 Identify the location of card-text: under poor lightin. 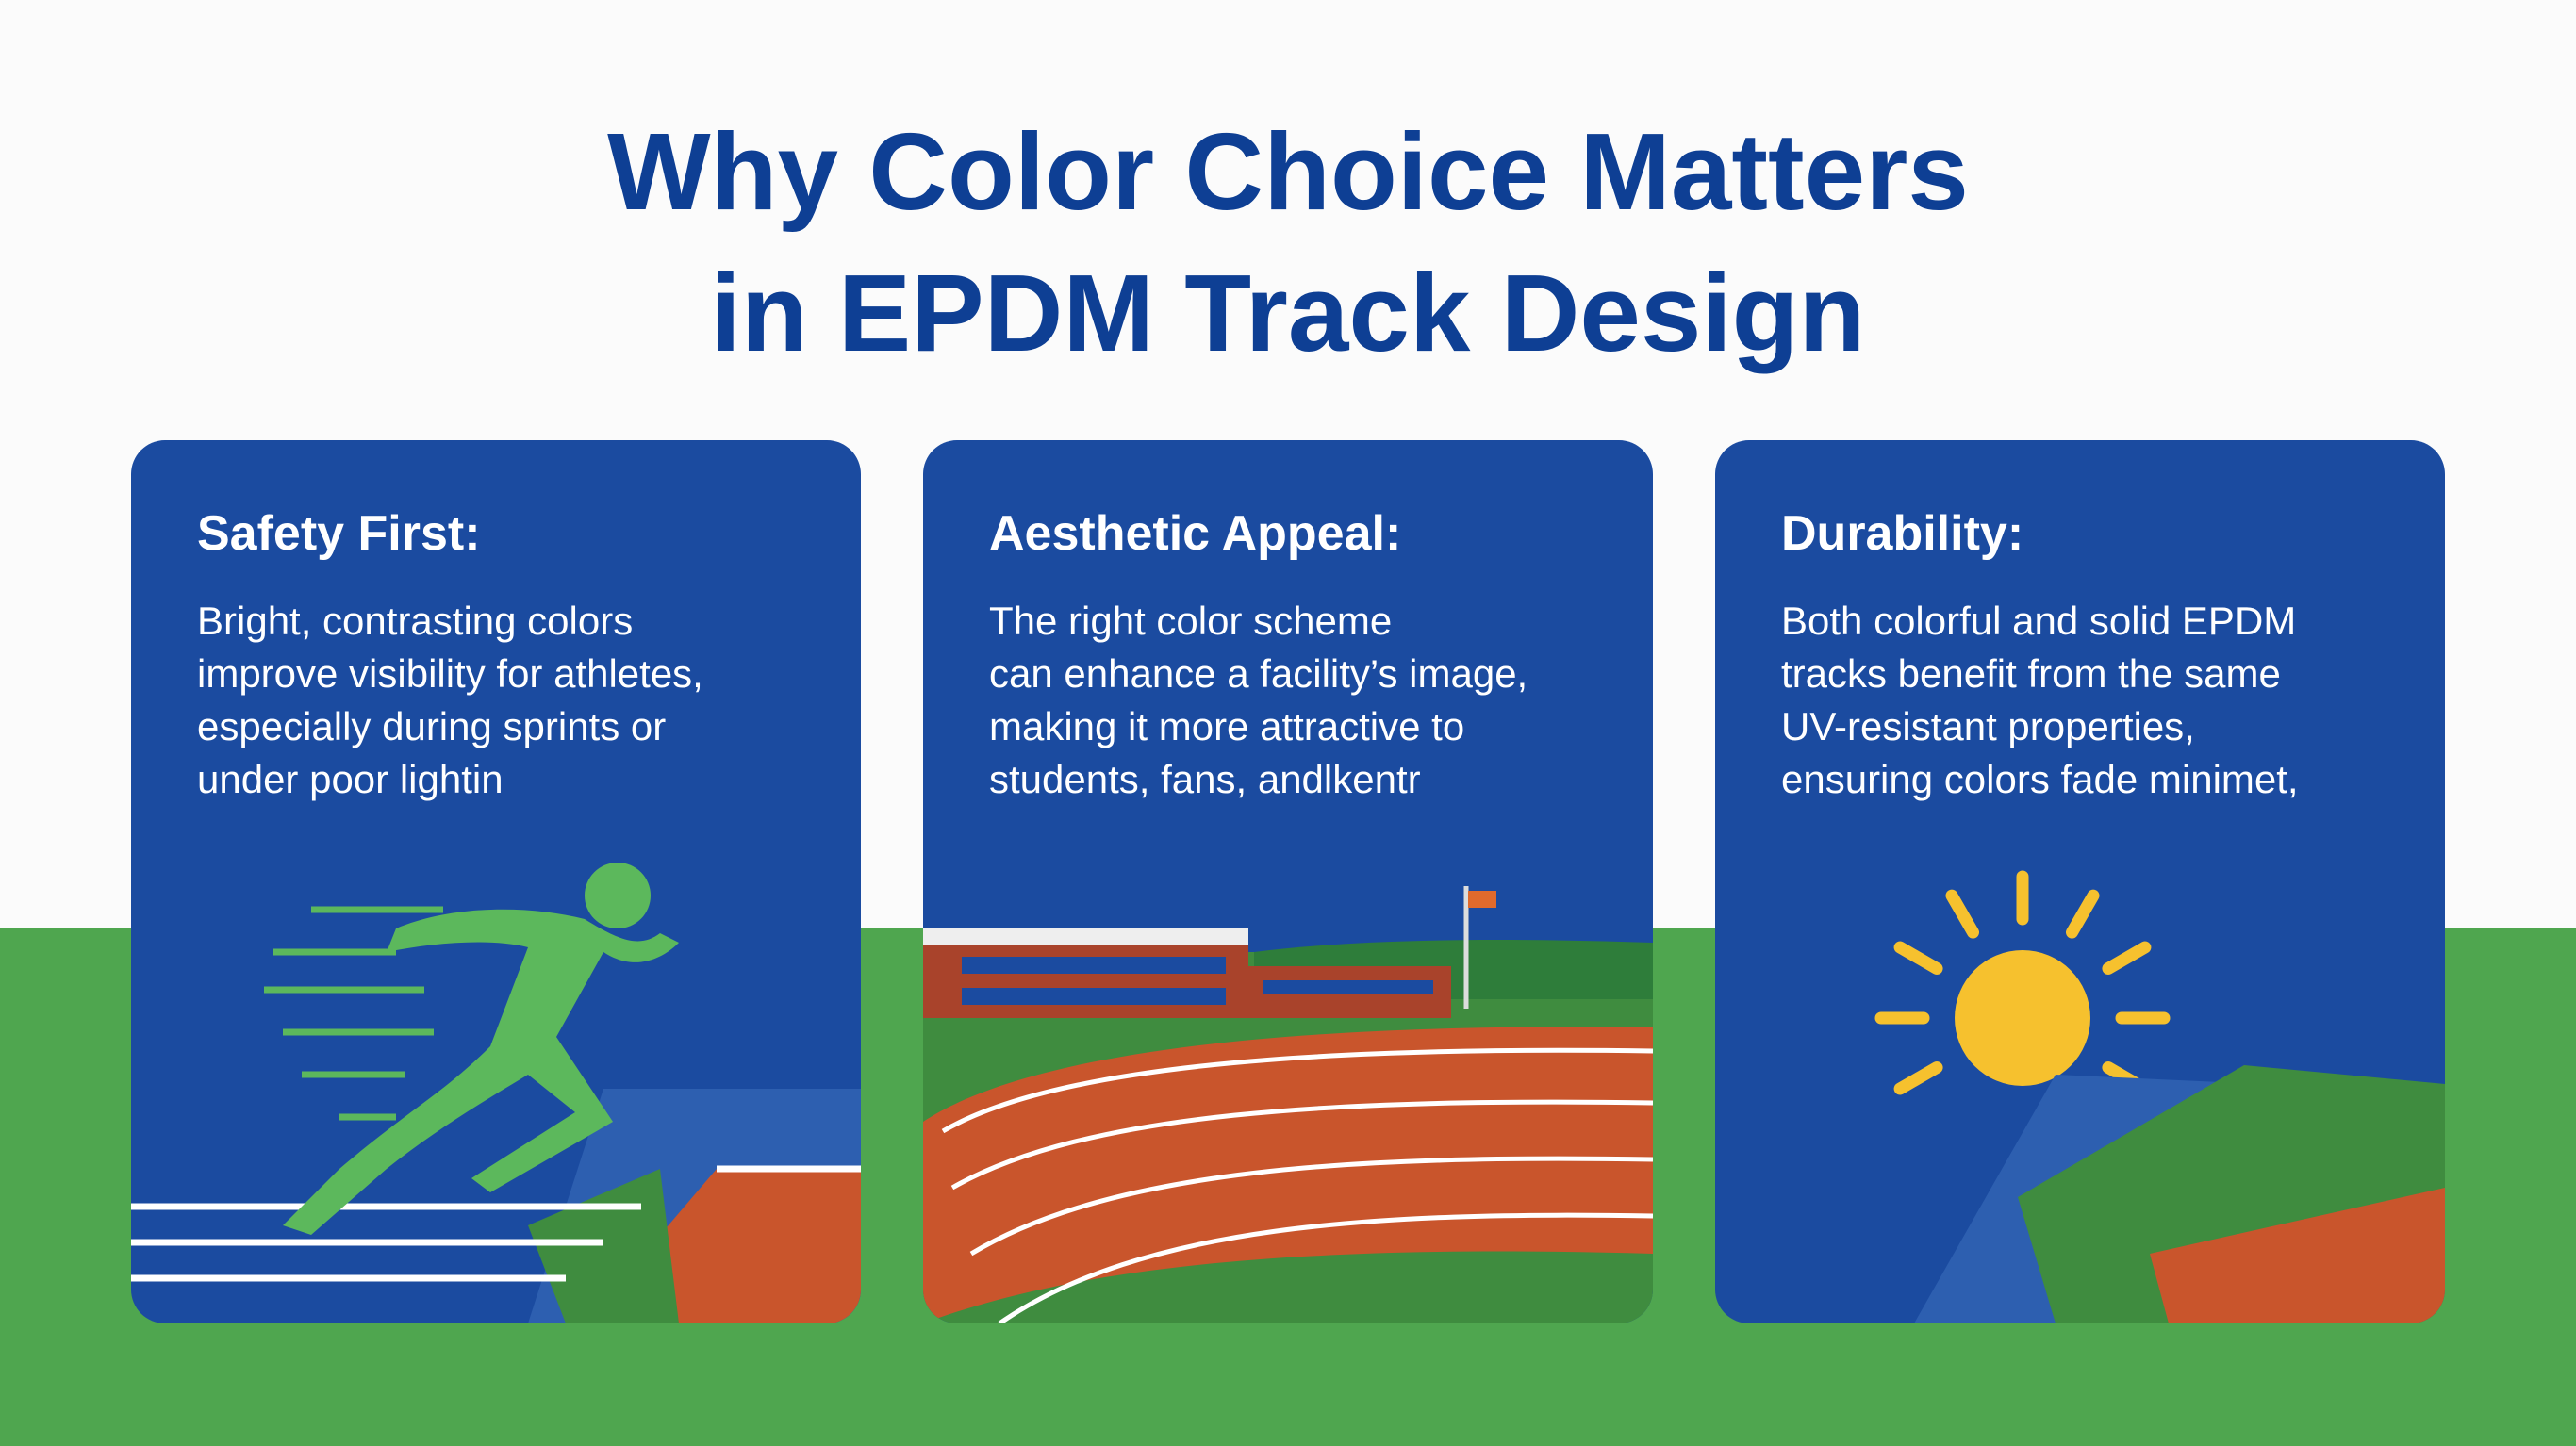
(350, 779).